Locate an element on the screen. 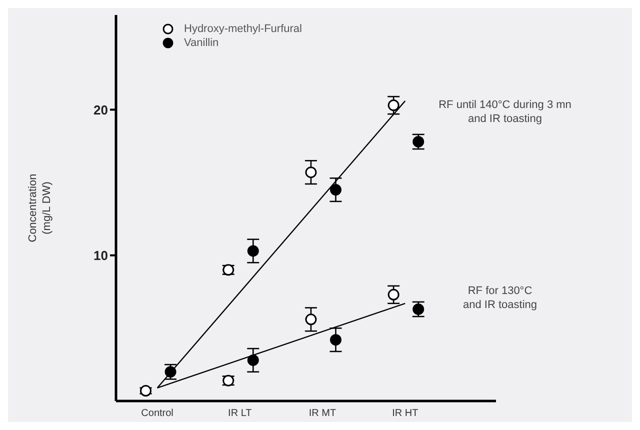 Image resolution: width=640 pixels, height=430 pixels. y-axis-title: Concentration (mg/L DW) is located at coordinates (40, 208).